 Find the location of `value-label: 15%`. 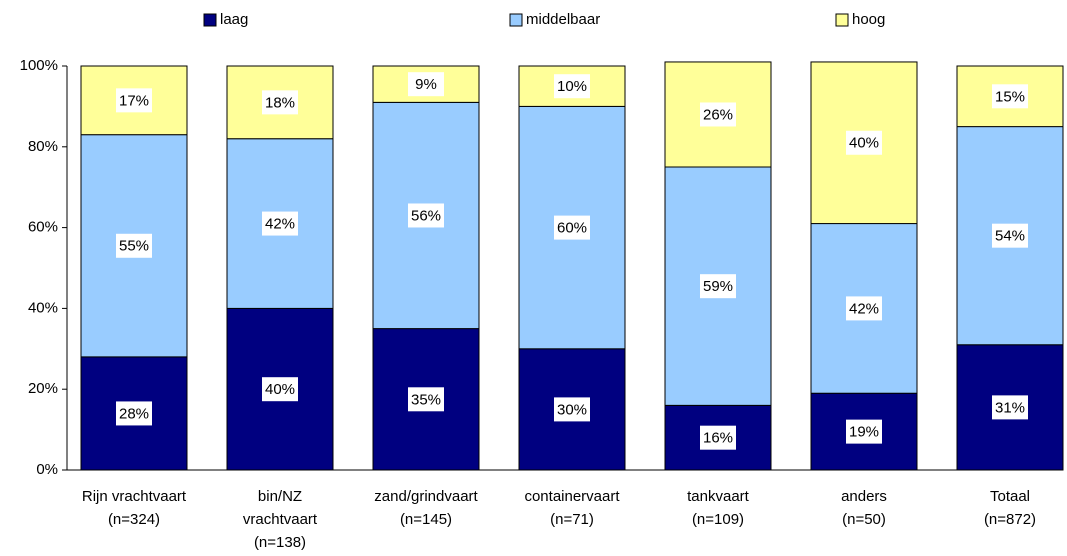

value-label: 15% is located at coordinates (1010, 96).